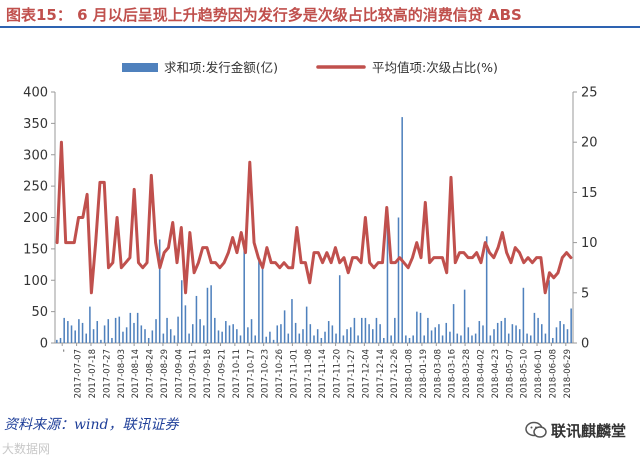  I want to click on title-underline, so click(320, 27).